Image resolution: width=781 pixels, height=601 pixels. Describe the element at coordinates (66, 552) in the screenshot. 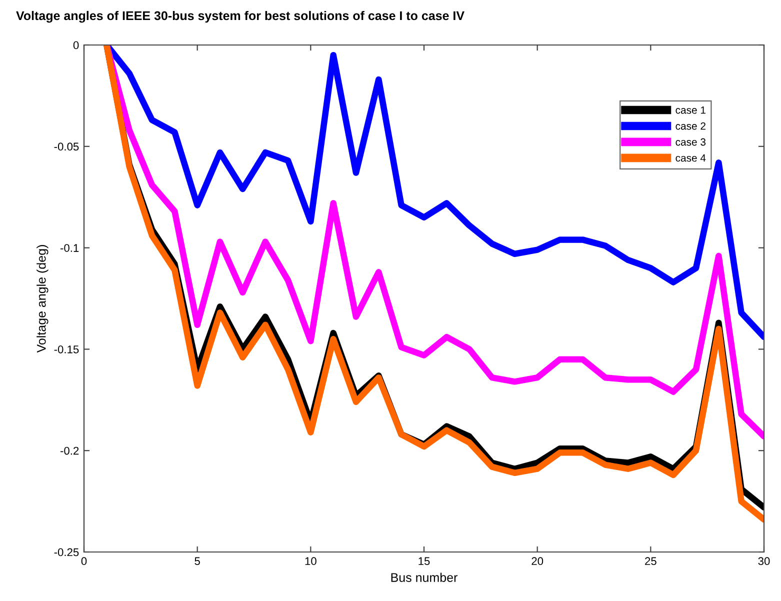

I see `y-tick-label: -0.25` at that location.